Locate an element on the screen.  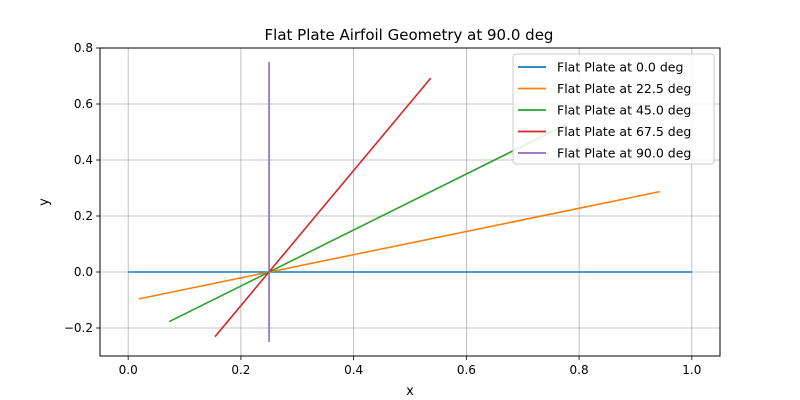
x-tick-label: 0.6 is located at coordinates (466, 370).